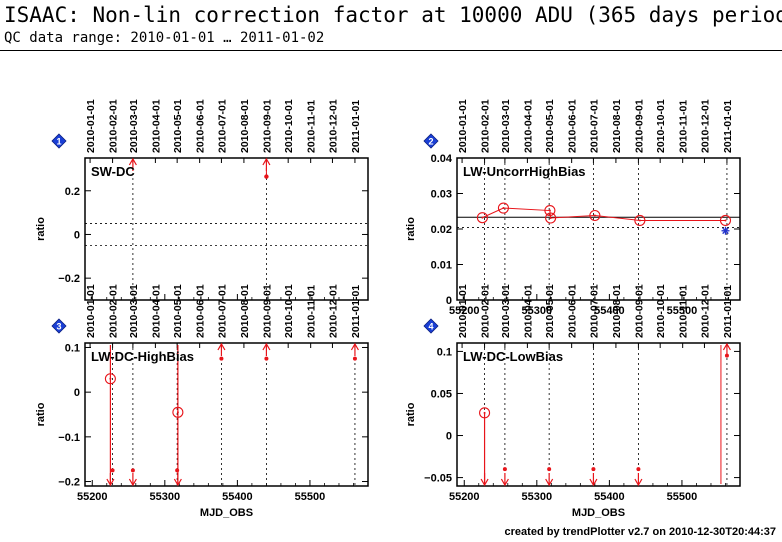 The height and width of the screenshot is (542, 782). What do you see at coordinates (513, 356) in the screenshot?
I see `panel4-panel-label: LW-DC-LowBias` at bounding box center [513, 356].